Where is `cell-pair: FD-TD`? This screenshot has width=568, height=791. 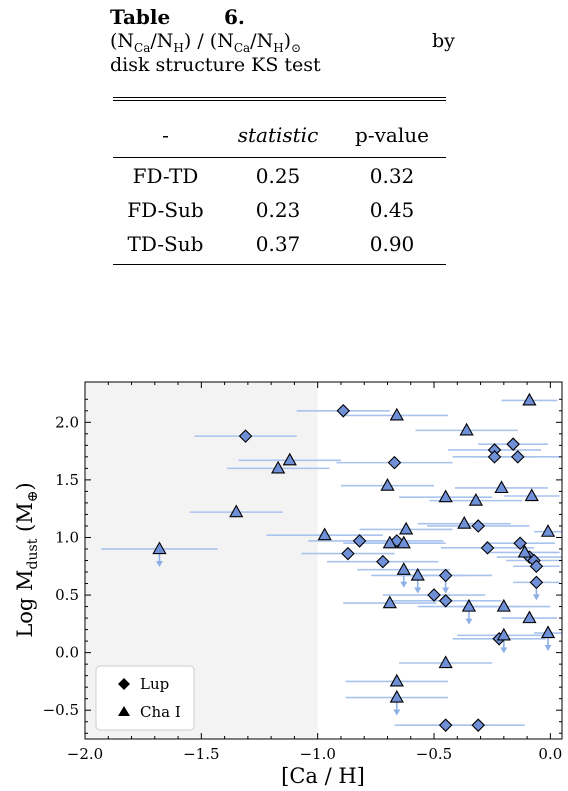 cell-pair: FD-TD is located at coordinates (165, 176).